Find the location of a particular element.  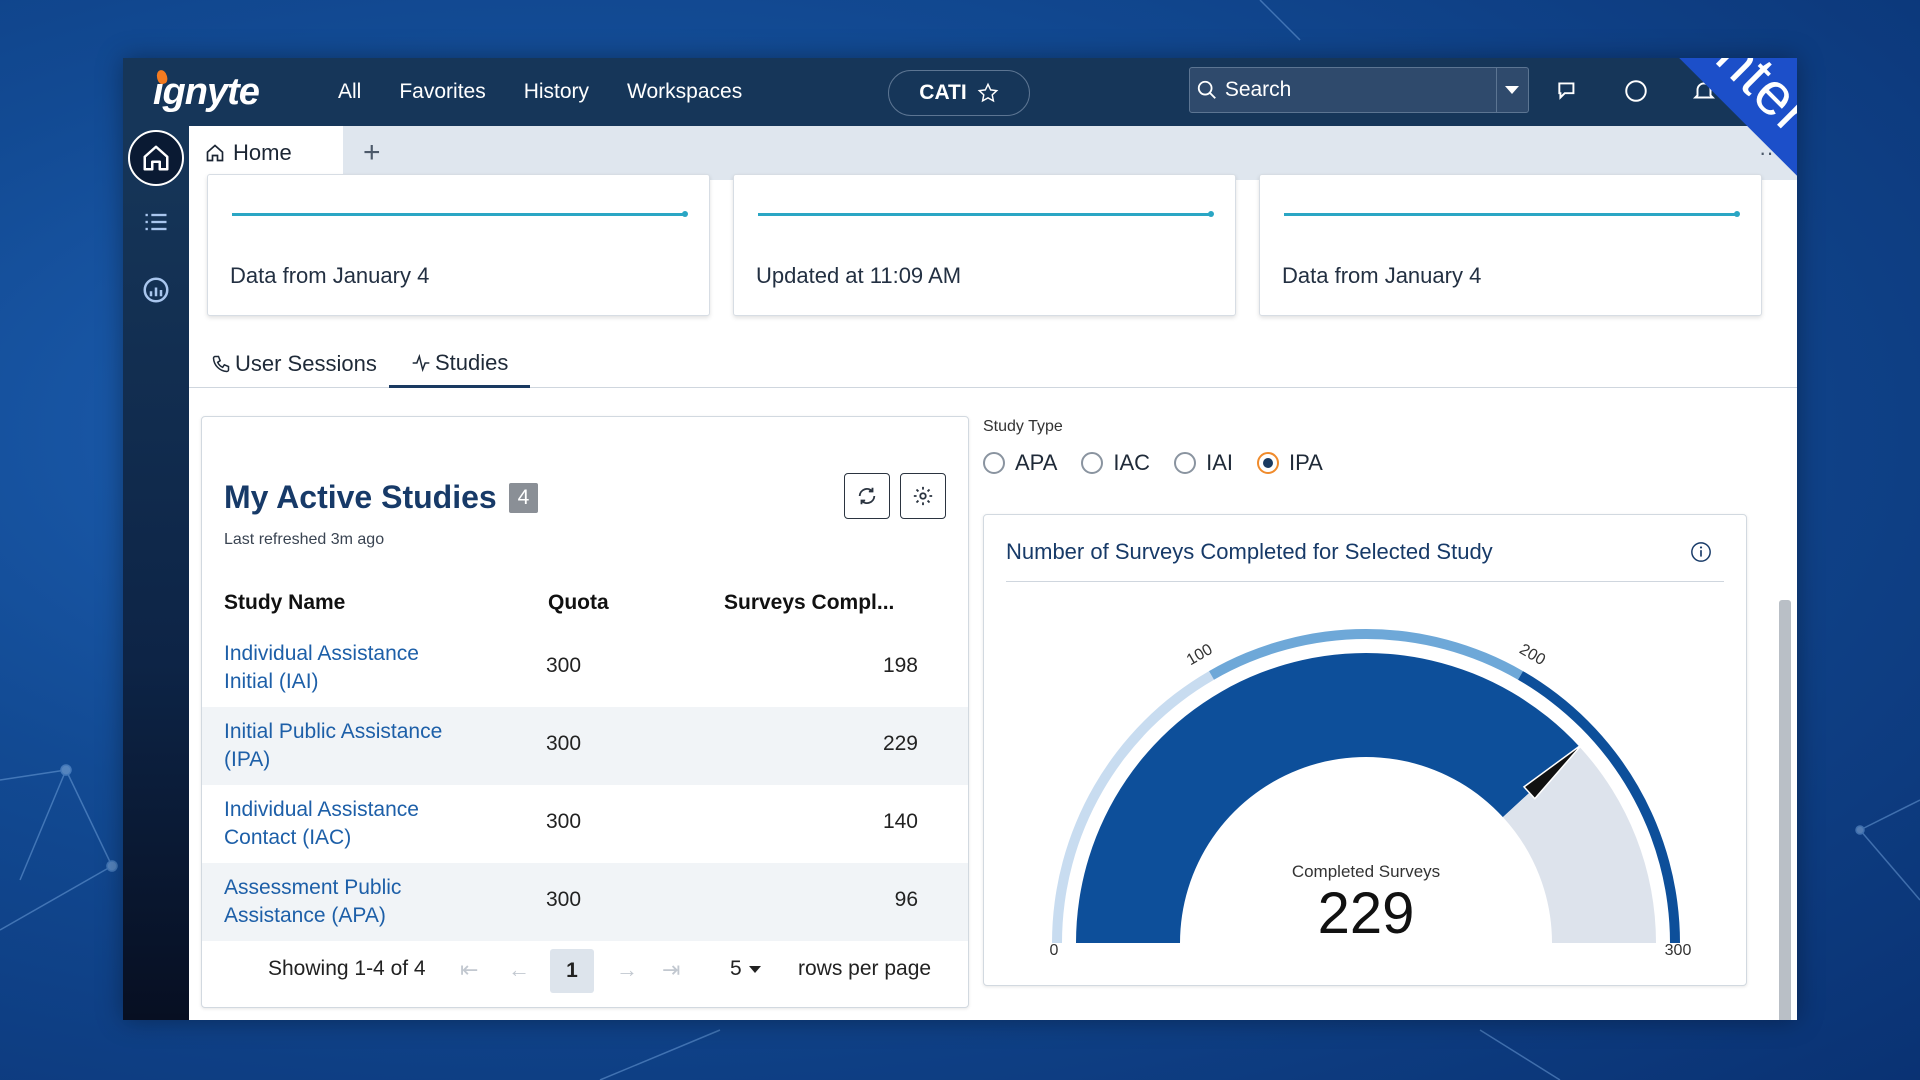

info-icon is located at coordinates (1701, 552).